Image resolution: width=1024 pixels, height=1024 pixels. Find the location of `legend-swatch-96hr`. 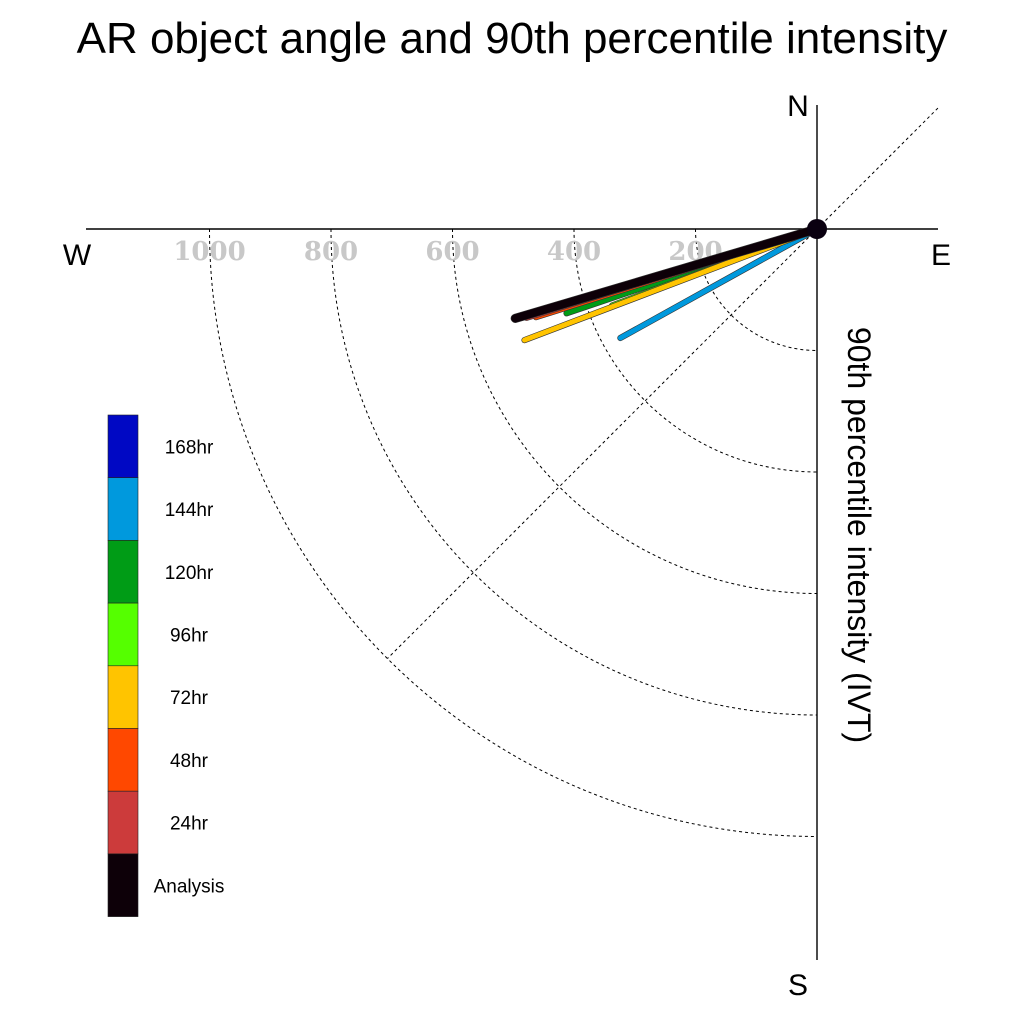

legend-swatch-96hr is located at coordinates (123, 634).